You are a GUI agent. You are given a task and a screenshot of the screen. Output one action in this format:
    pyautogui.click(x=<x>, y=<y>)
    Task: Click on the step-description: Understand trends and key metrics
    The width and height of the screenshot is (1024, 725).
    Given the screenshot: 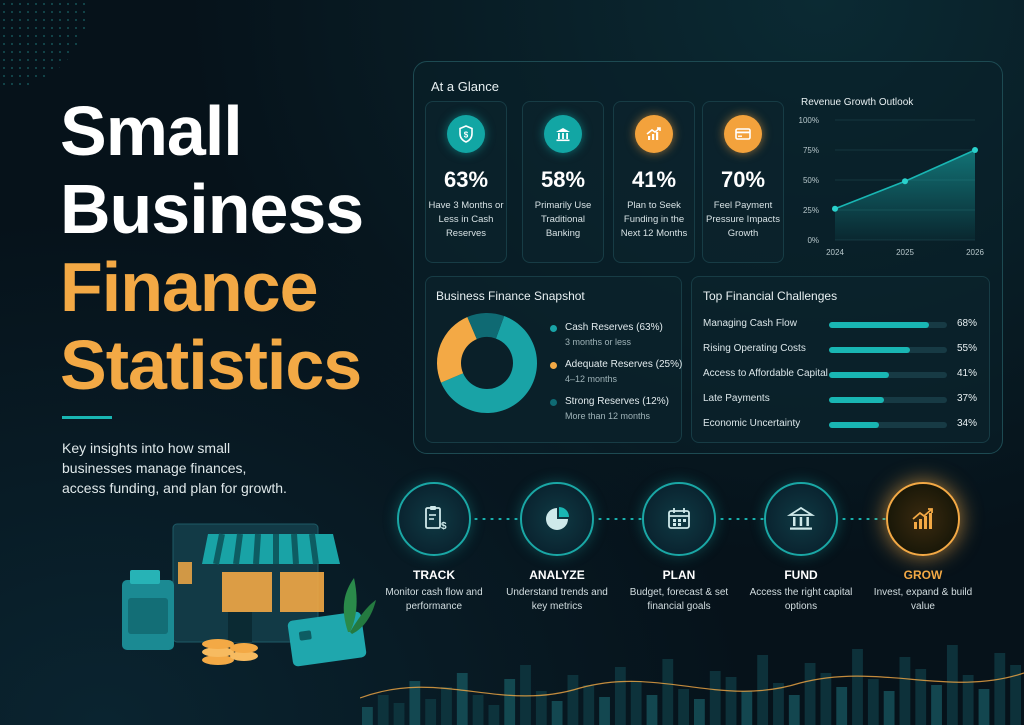 What is the action you would take?
    pyautogui.click(x=557, y=599)
    